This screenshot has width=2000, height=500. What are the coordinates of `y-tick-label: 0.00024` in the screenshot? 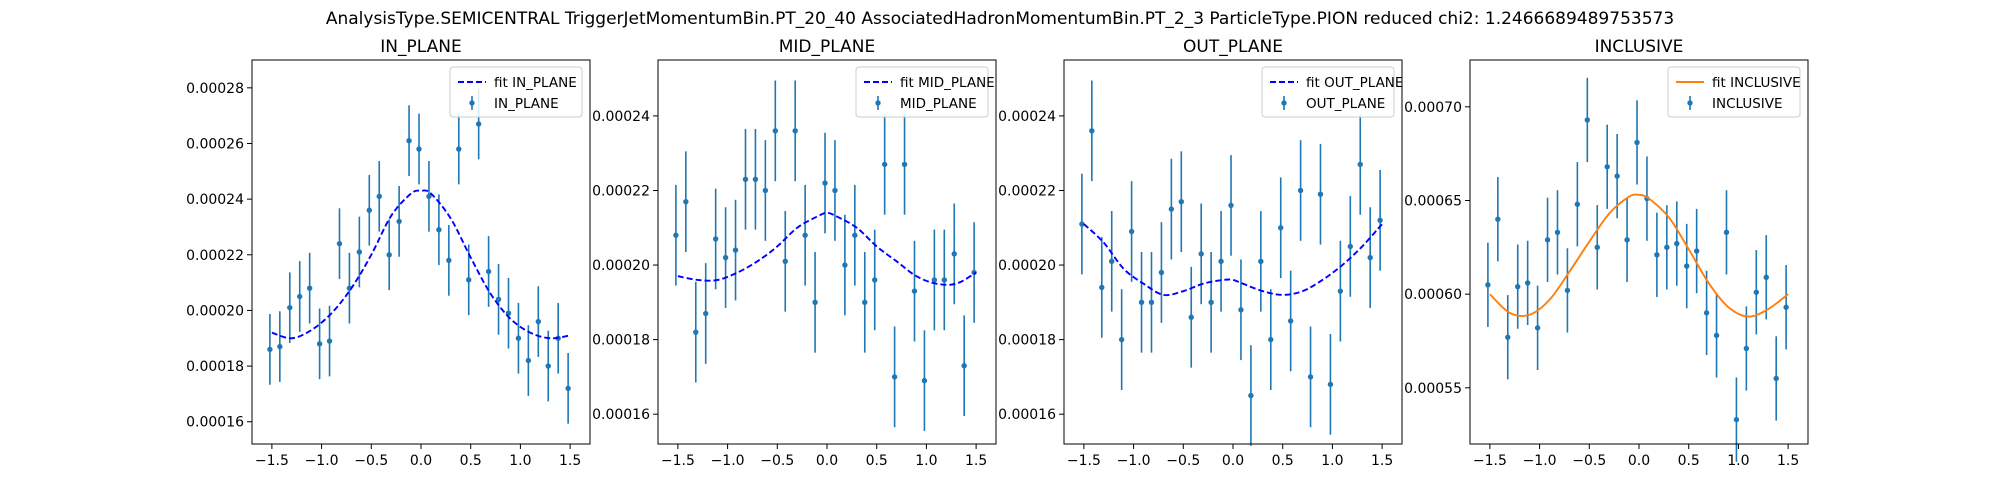 It's located at (215, 200).